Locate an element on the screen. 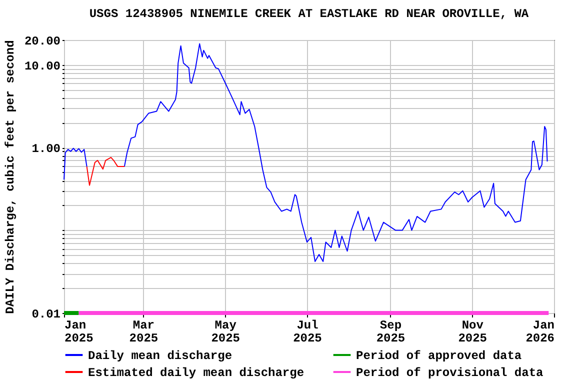  x-tick-label: Jan 2026 is located at coordinates (540, 332).